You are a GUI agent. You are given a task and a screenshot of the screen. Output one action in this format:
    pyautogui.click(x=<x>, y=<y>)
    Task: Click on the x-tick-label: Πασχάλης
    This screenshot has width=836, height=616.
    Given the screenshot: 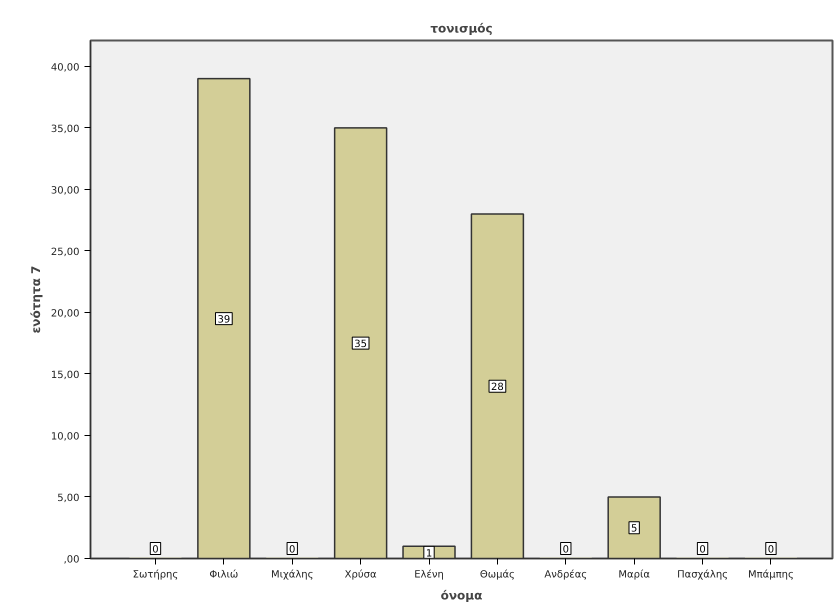 What is the action you would take?
    pyautogui.click(x=702, y=575)
    